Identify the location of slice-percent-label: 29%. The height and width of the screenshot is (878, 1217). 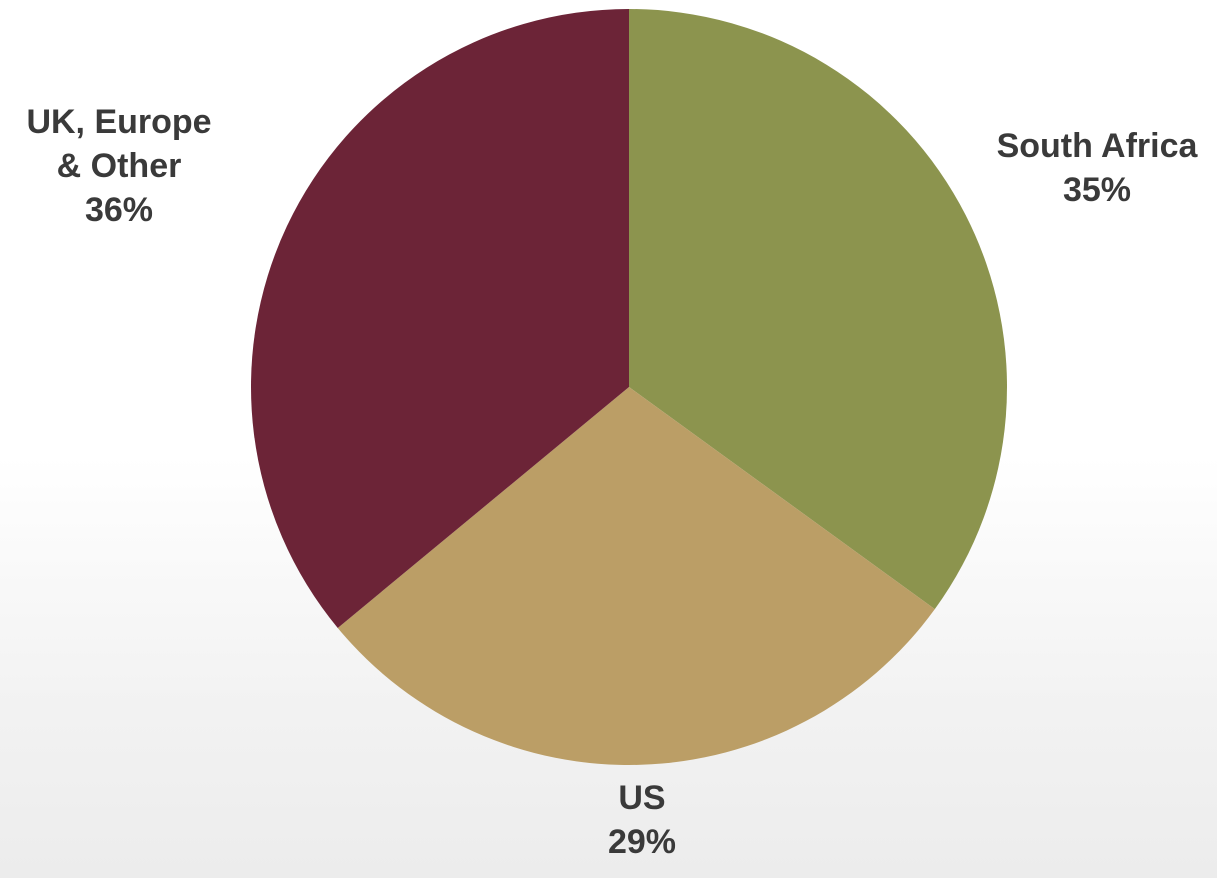
(642, 842).